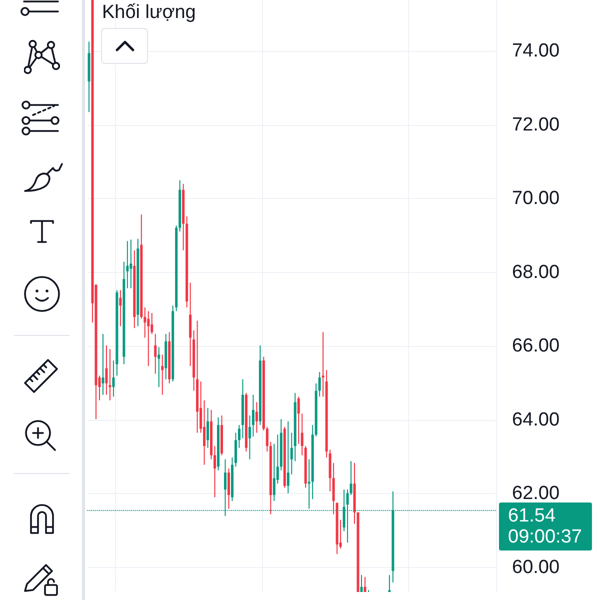 This screenshot has width=600, height=600. I want to click on y-tick-label: 64.00, so click(536, 419).